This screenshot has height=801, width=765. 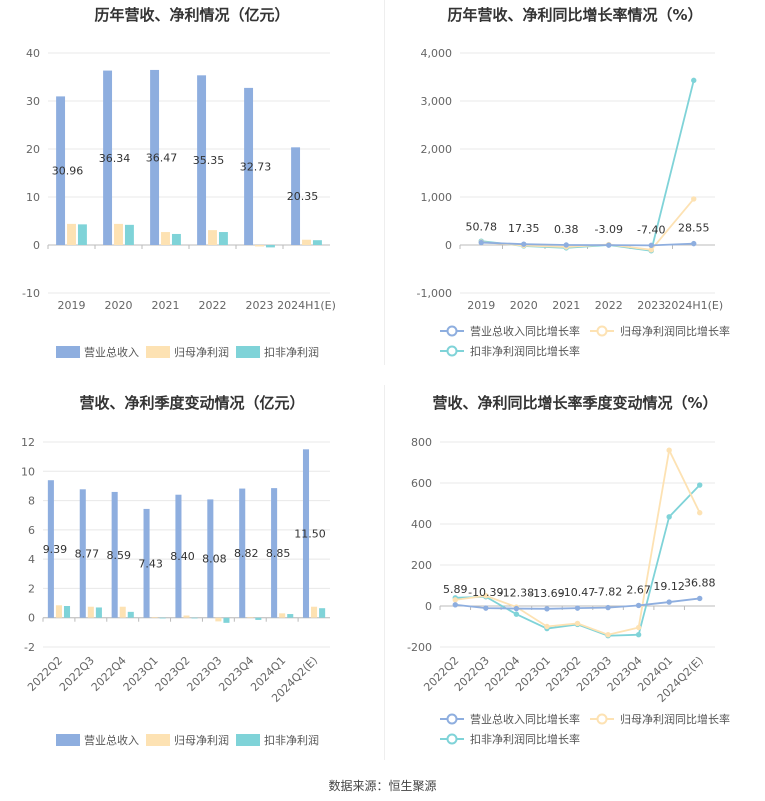 I want to click on y-tick-label: -200, so click(x=419, y=647).